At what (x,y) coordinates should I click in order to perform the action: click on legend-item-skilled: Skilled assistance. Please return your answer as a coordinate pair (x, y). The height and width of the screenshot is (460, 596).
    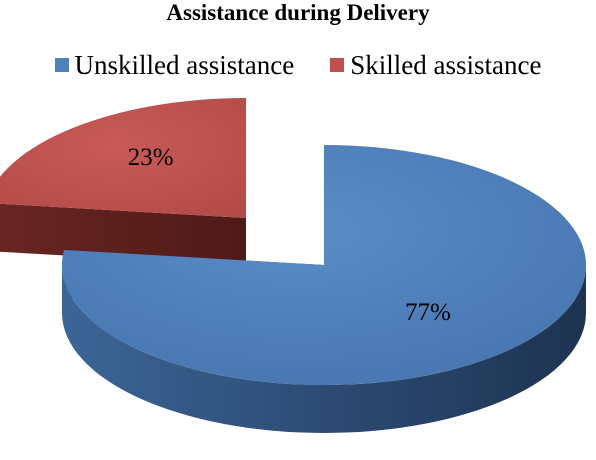
    Looking at the image, I should click on (435, 65).